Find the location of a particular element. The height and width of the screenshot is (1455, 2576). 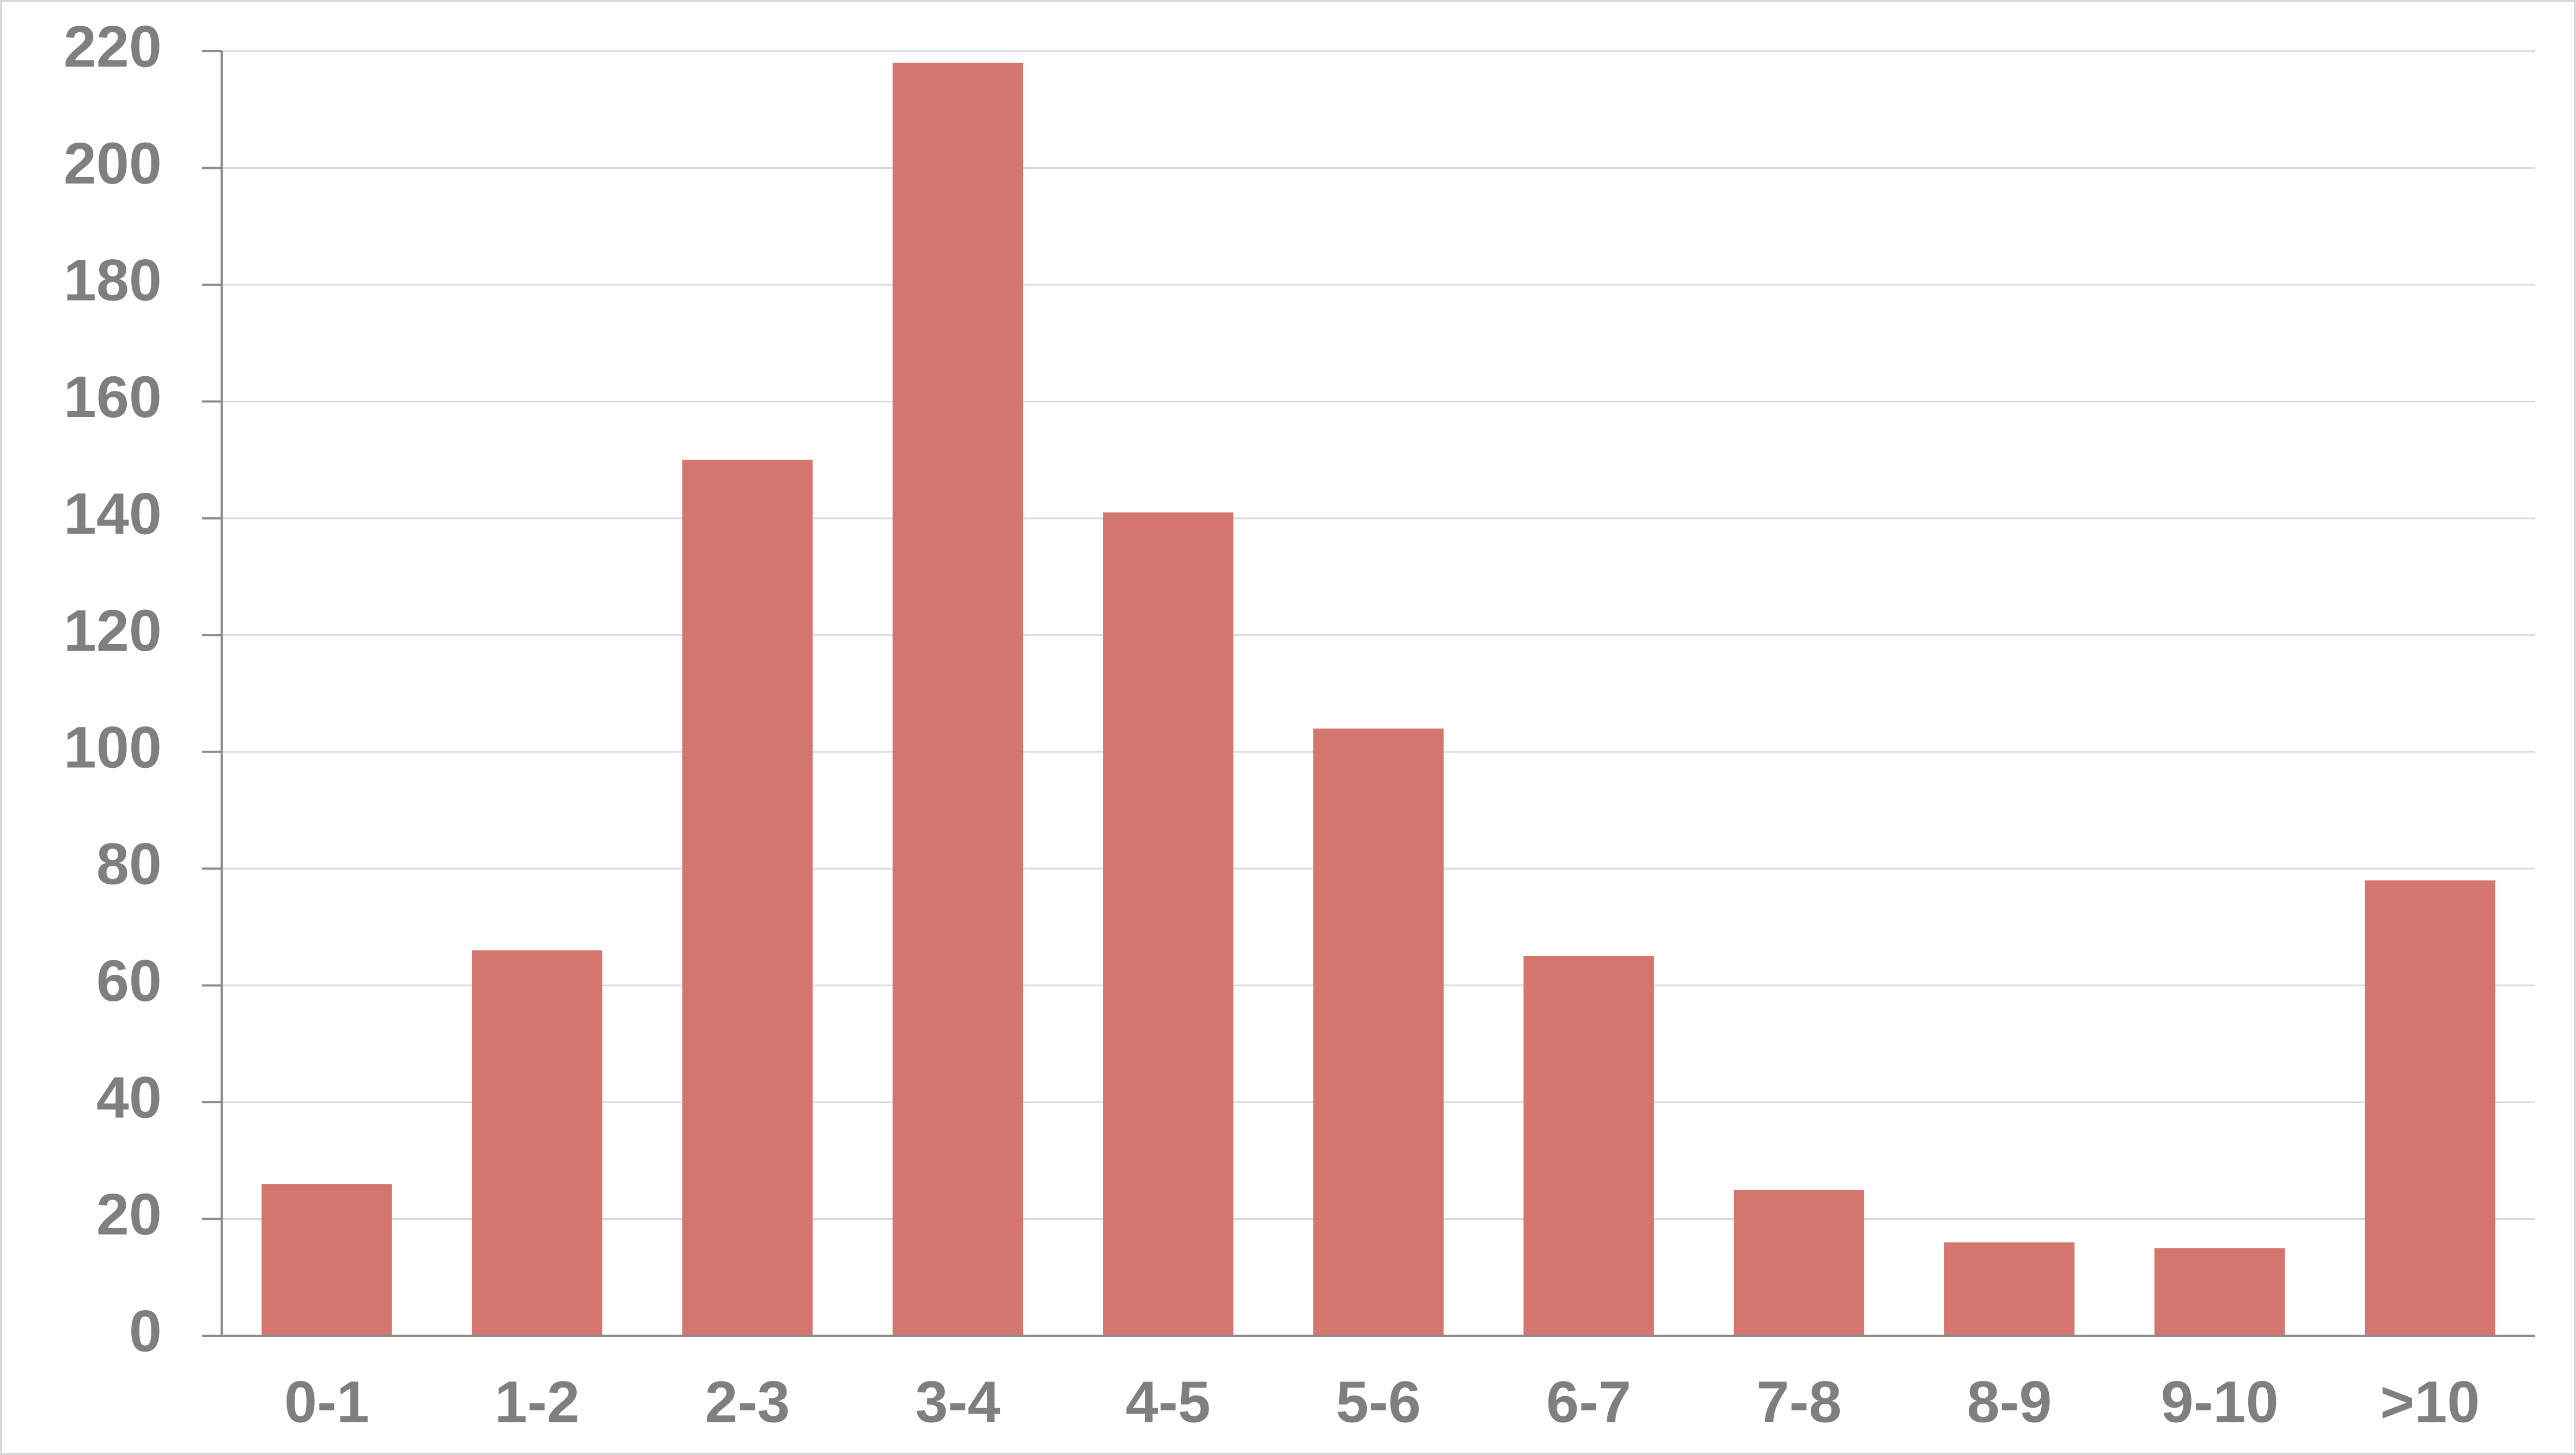

y-tick-label: 60 is located at coordinates (129, 980).